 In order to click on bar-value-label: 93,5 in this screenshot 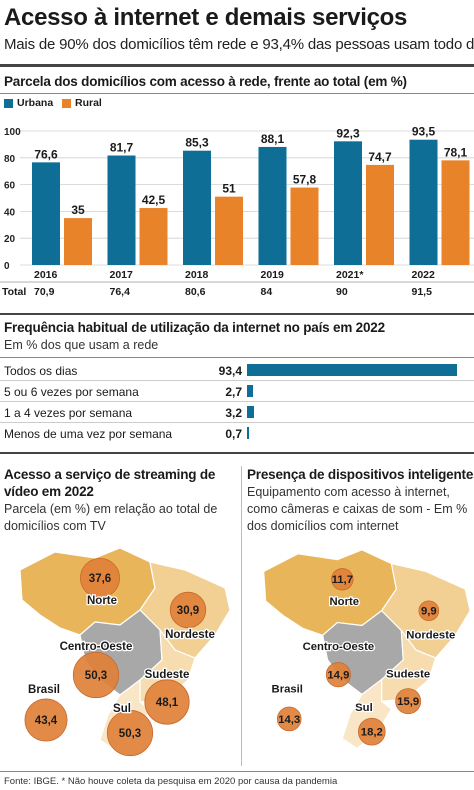, I will do `click(424, 132)`.